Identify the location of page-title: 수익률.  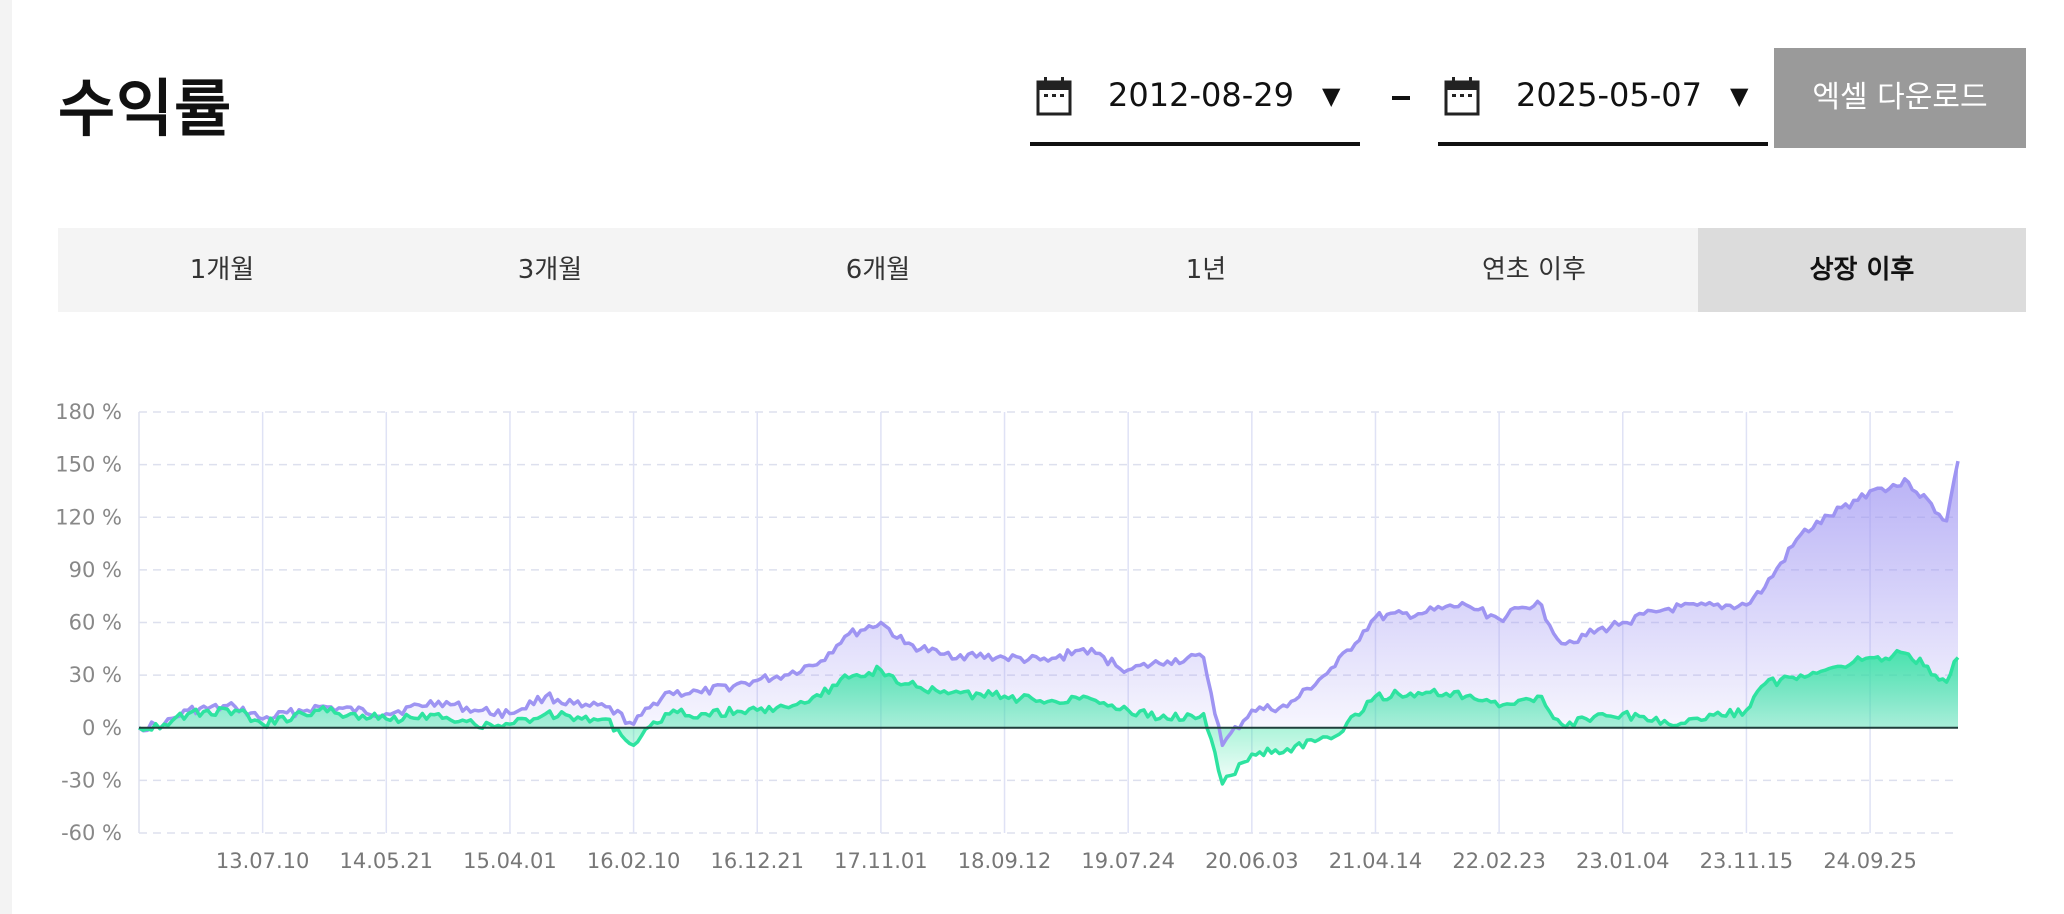
(145, 108).